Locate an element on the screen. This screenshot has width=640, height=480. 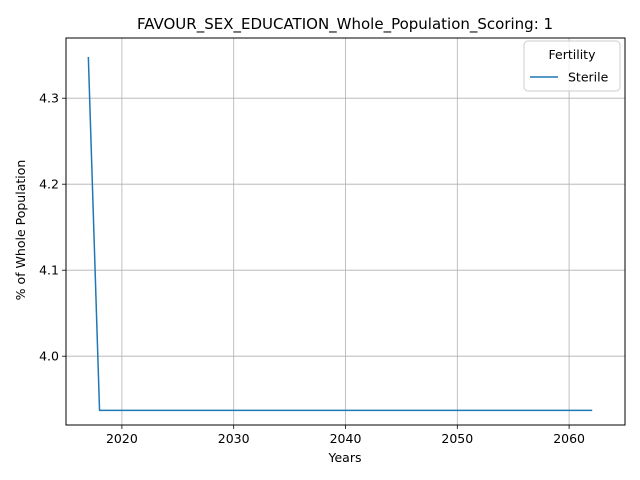
x-tick-label: 2020 is located at coordinates (122, 438).